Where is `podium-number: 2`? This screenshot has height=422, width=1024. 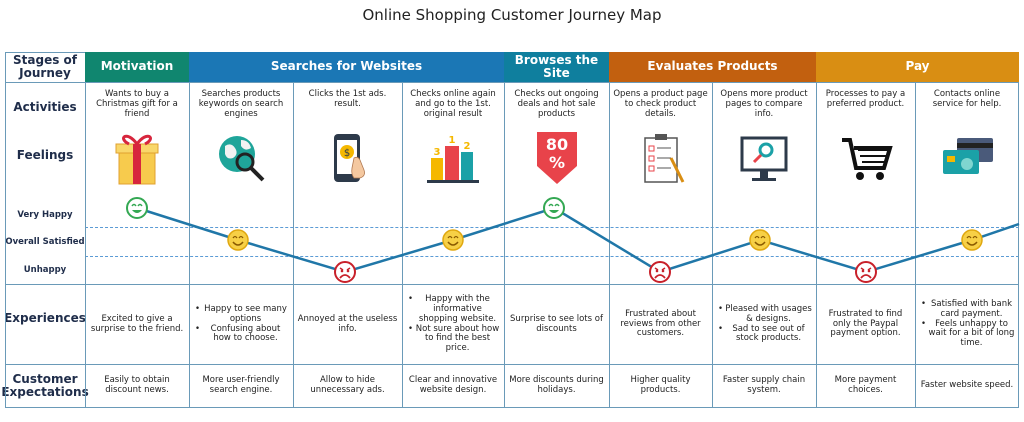 podium-number: 2 is located at coordinates (467, 146).